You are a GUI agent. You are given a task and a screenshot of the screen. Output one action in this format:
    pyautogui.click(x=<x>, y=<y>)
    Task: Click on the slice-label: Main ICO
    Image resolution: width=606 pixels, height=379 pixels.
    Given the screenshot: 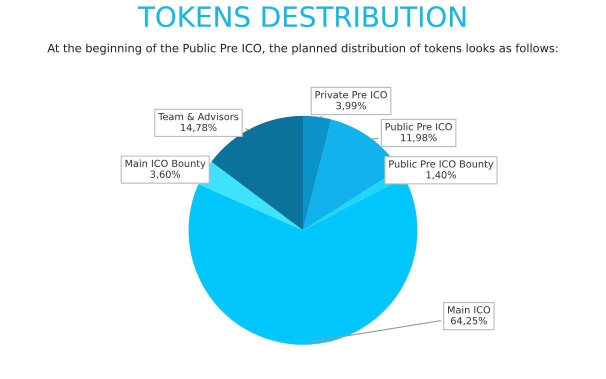 What is the action you would take?
    pyautogui.click(x=469, y=310)
    